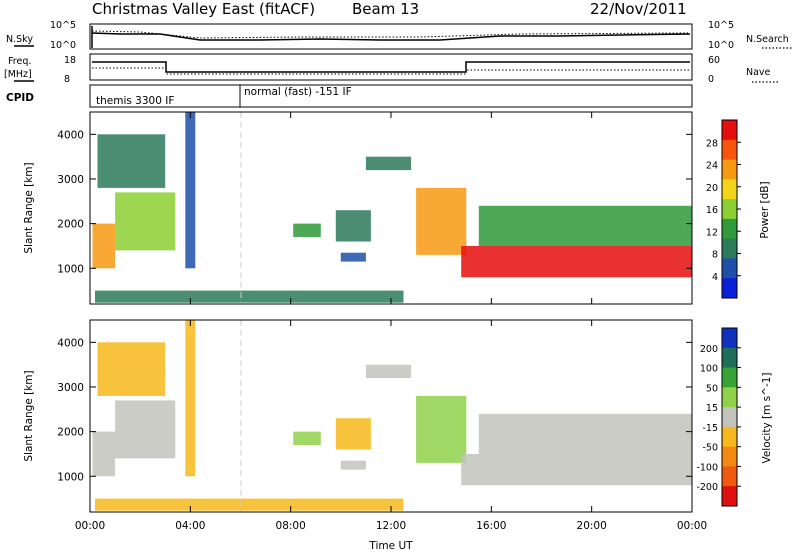  What do you see at coordinates (70, 225) in the screenshot?
I see `power-ytick-label-1: 2000` at bounding box center [70, 225].